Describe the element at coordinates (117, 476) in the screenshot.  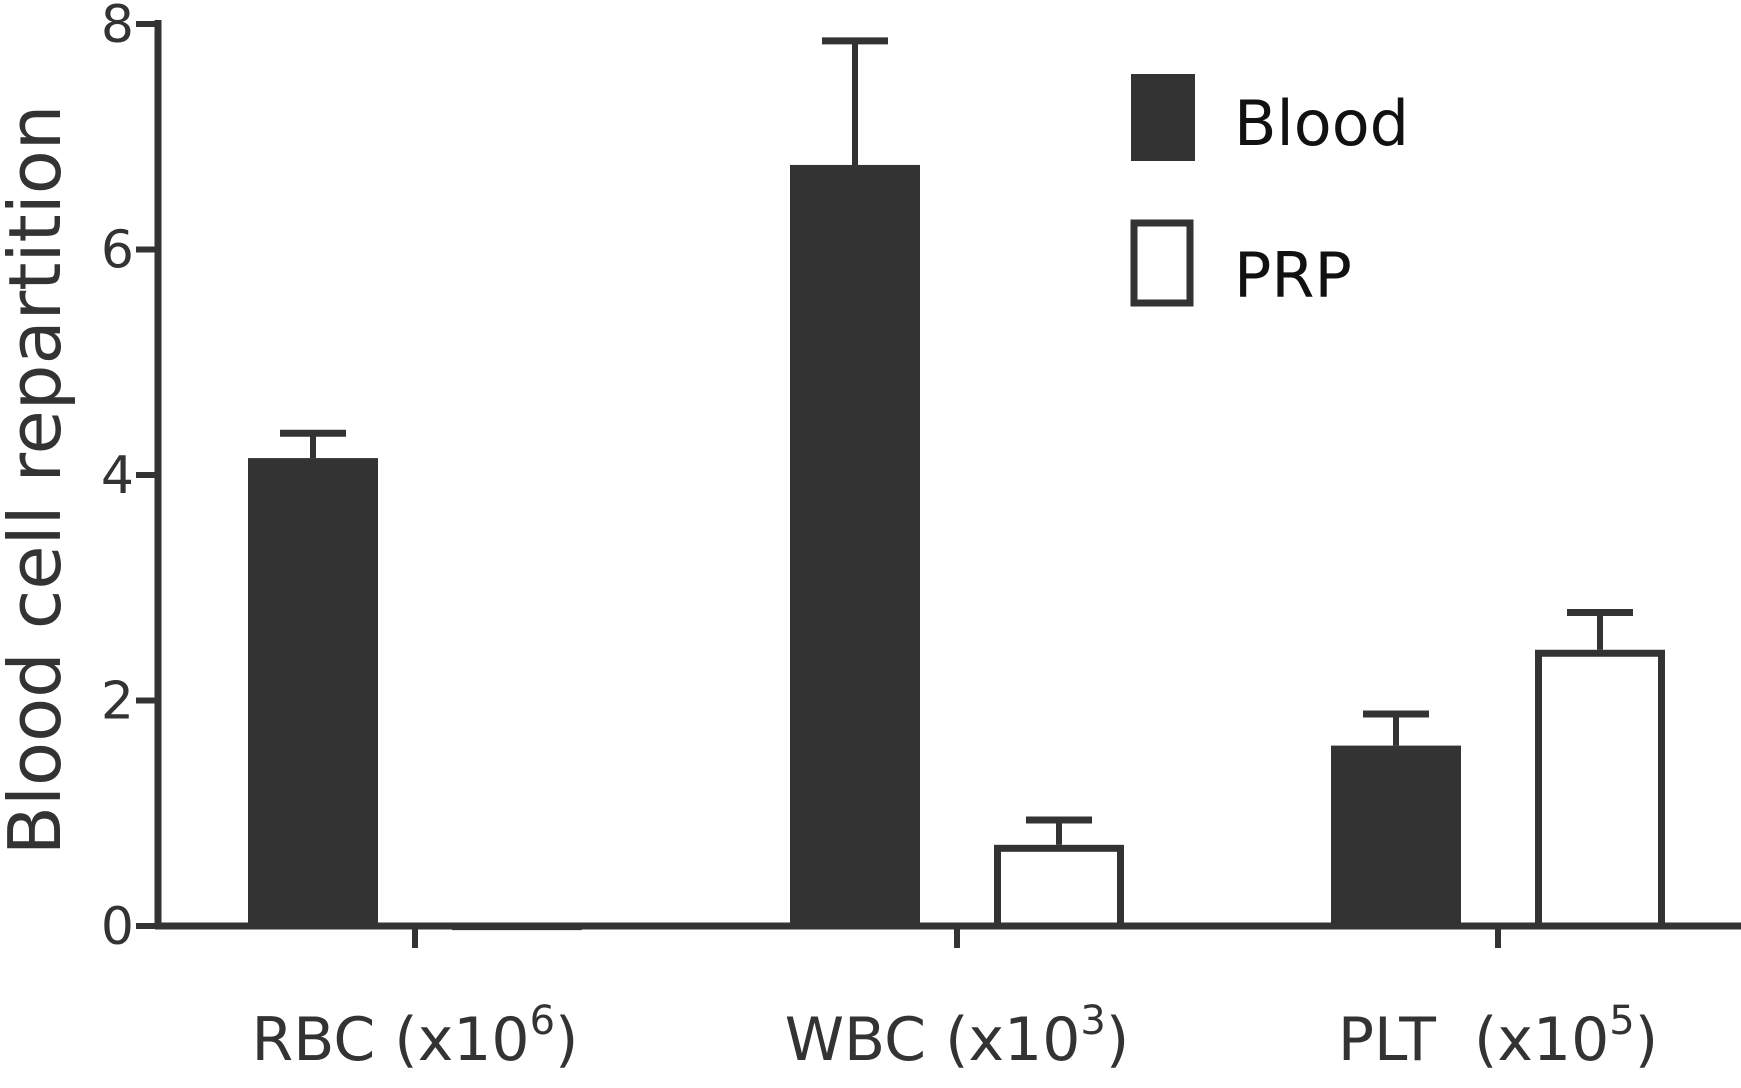
I see `y-tick-label-4: 4` at that location.